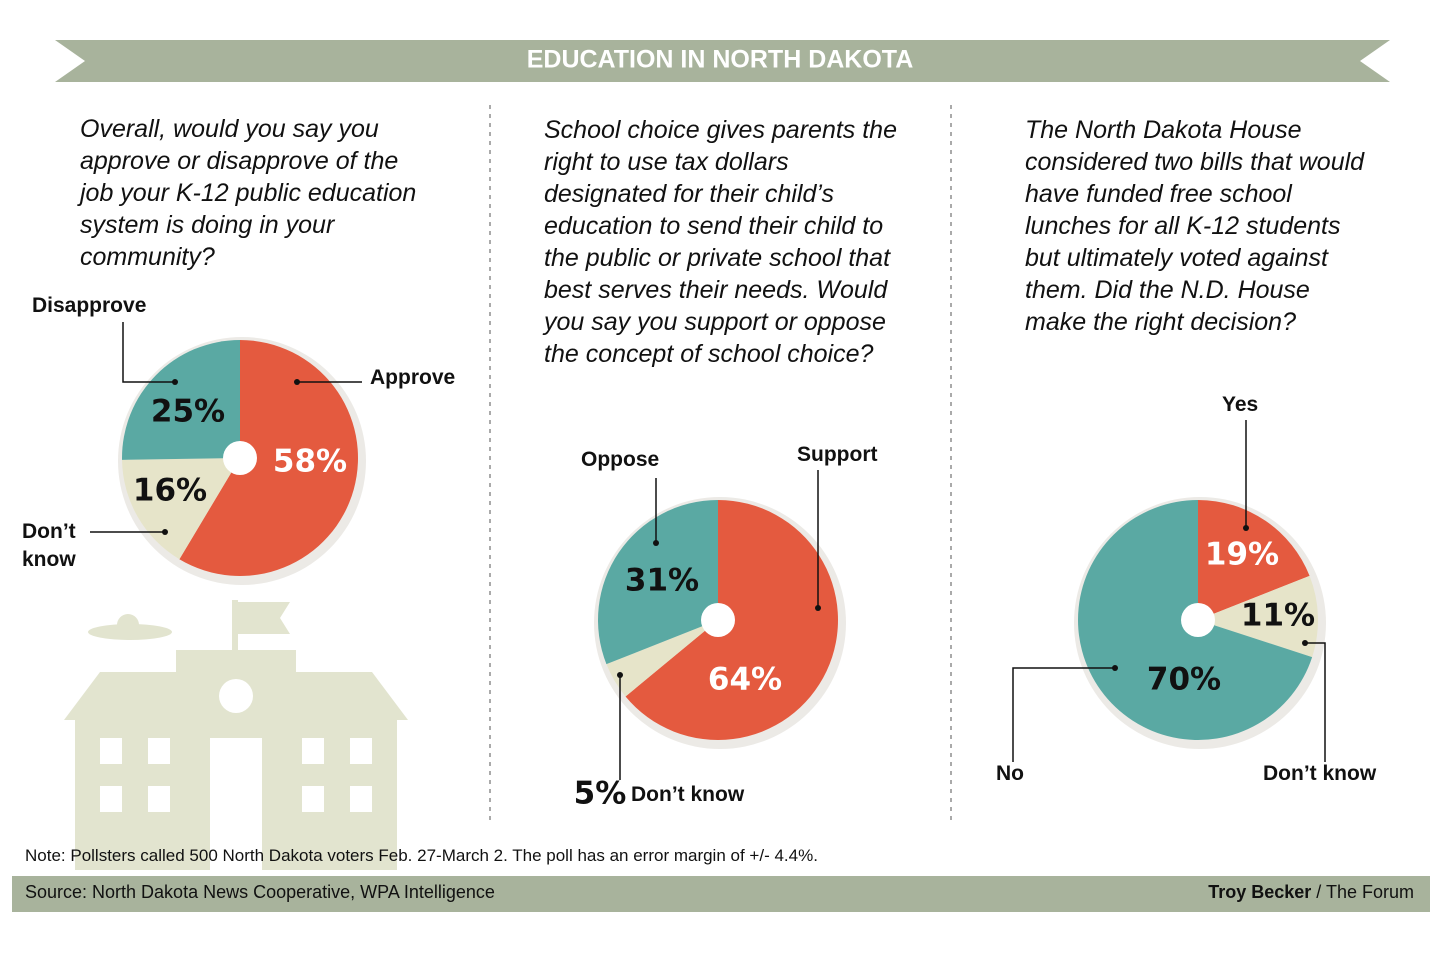  What do you see at coordinates (1260, 892) in the screenshot?
I see `credit-name: Troy Becker` at bounding box center [1260, 892].